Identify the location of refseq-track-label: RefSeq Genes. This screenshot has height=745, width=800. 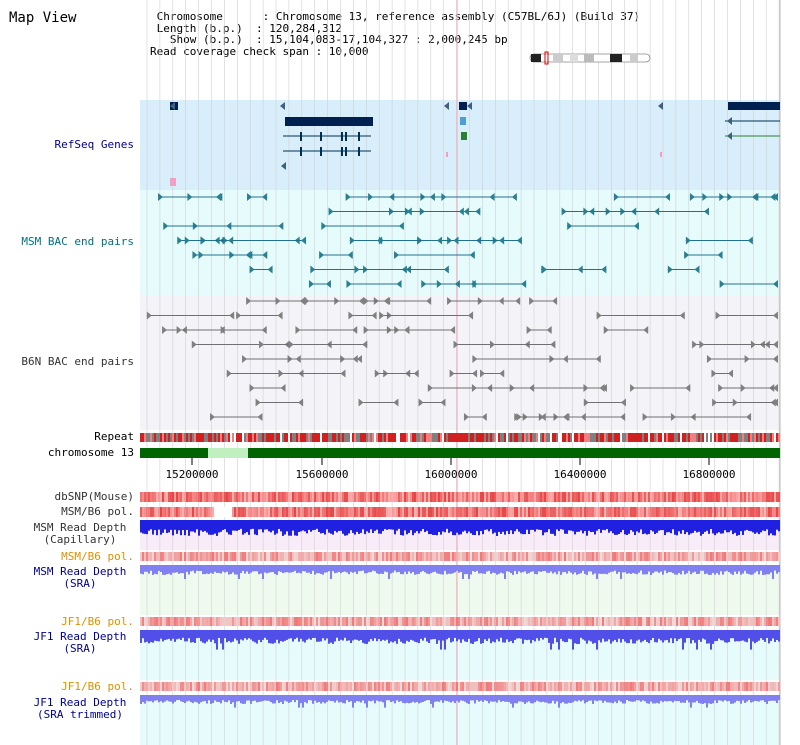
(94, 144).